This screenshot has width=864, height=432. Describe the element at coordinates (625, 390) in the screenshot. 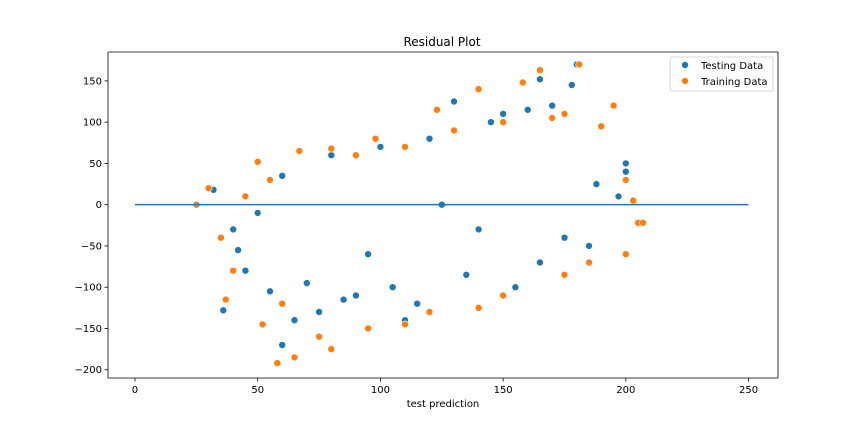

I see `x-tick-label: 200` at that location.